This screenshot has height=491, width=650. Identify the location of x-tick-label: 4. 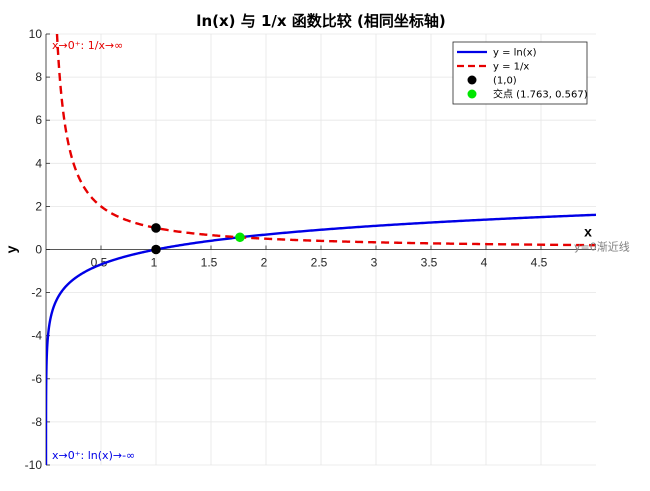
(484, 263).